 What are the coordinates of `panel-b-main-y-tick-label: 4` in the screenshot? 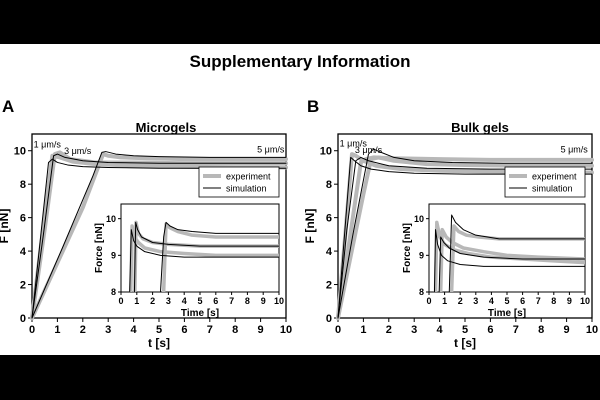 It's located at (329, 252).